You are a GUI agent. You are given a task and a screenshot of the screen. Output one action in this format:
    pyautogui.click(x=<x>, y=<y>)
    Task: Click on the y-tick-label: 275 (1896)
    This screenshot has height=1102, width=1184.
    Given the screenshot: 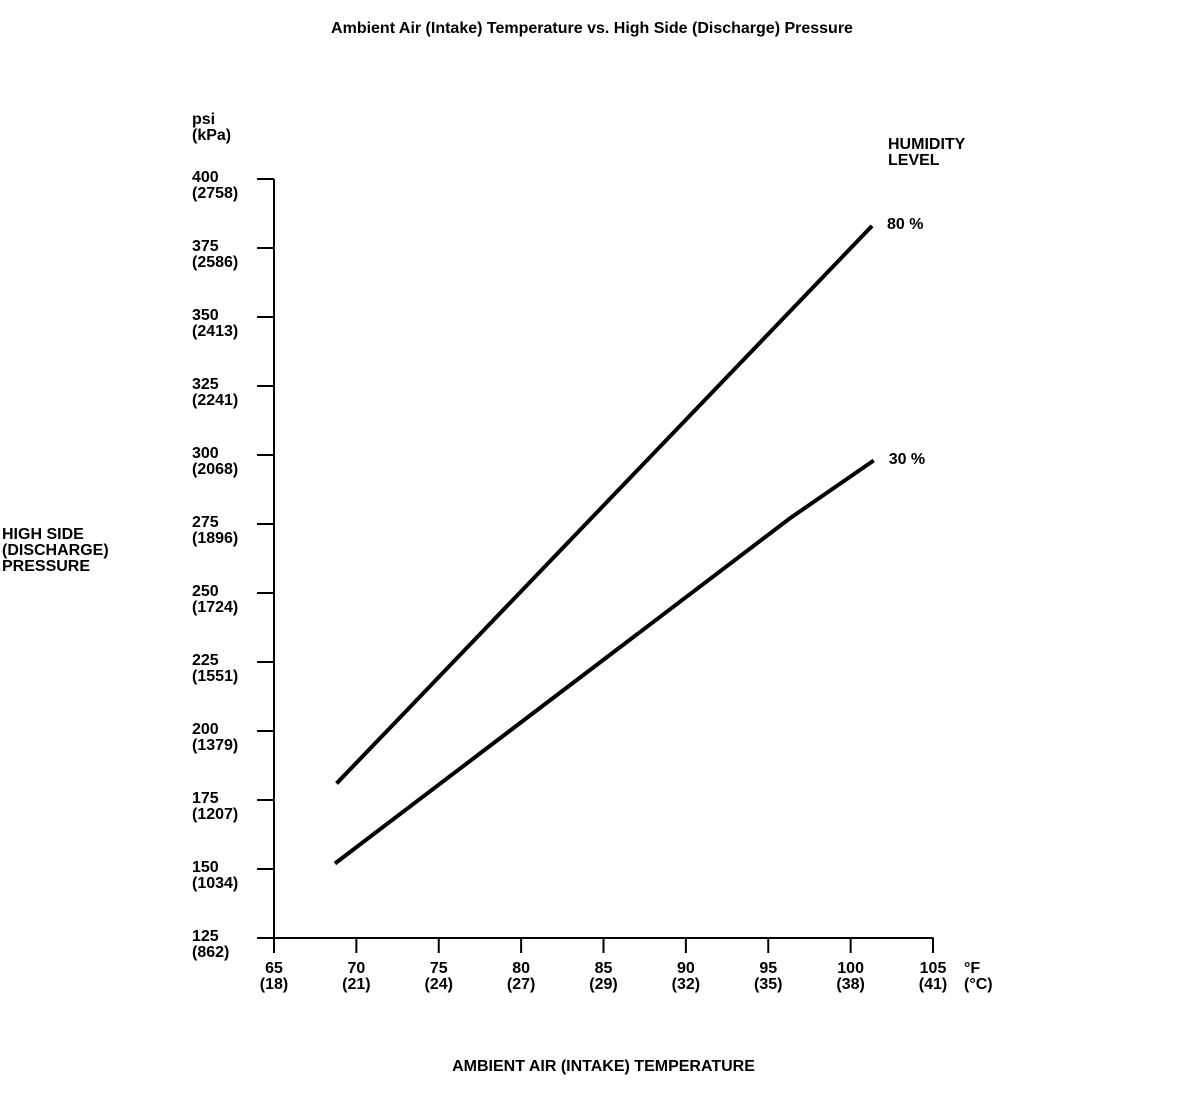 What is the action you would take?
    pyautogui.click(x=215, y=531)
    